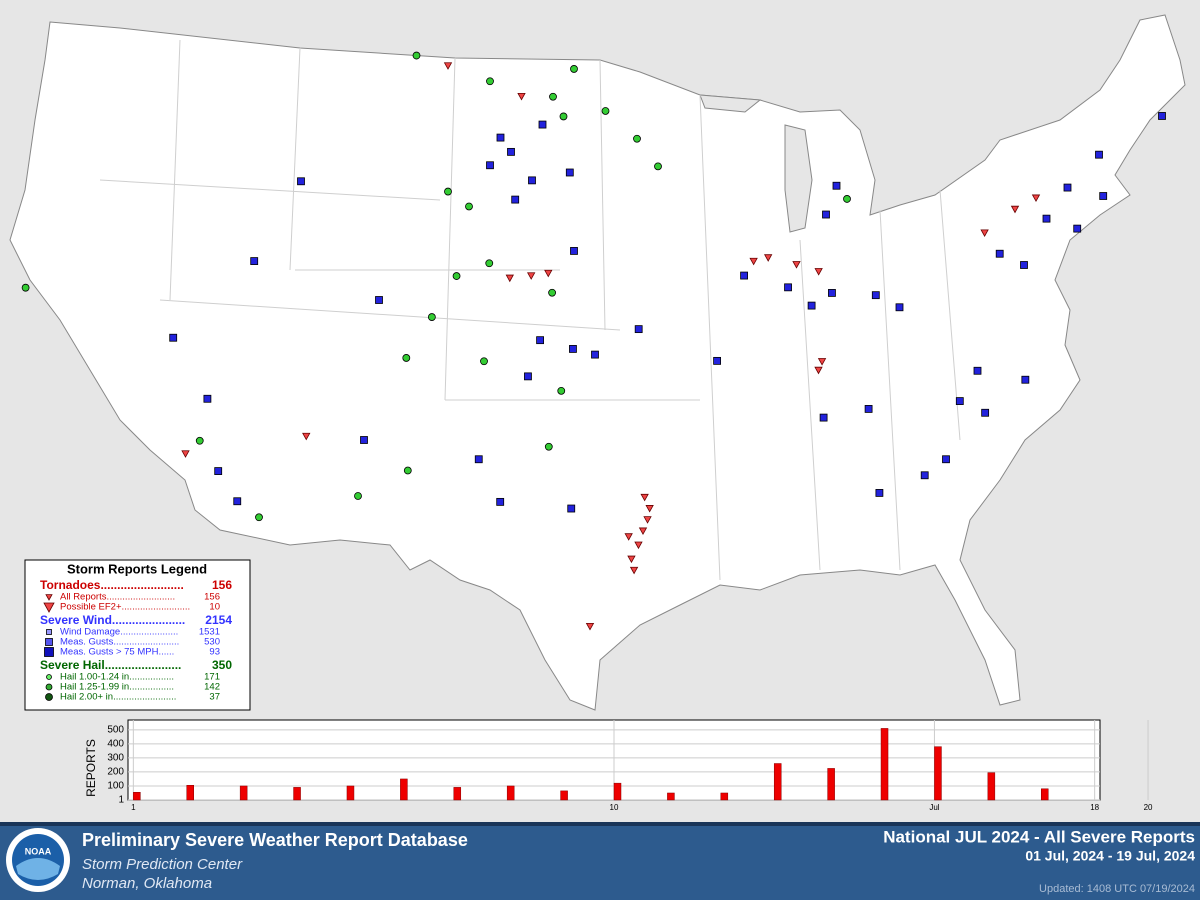 Image resolution: width=1200 pixels, height=905 pixels. What do you see at coordinates (133, 807) in the screenshot?
I see `x-tick-label: 1` at bounding box center [133, 807].